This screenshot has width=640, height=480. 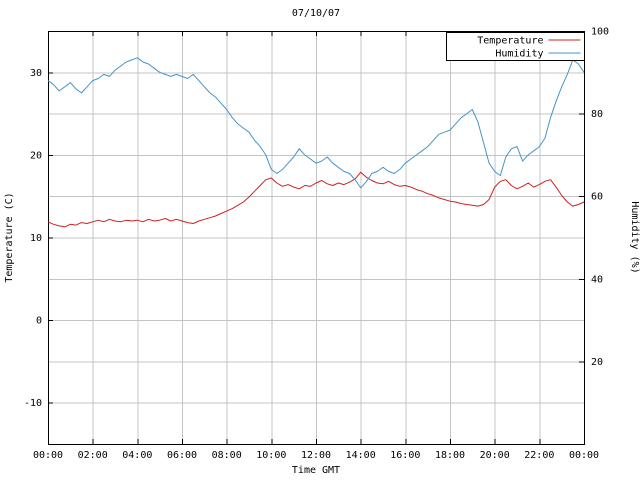 I want to click on x-tick-label: 12:00, so click(x=316, y=455).